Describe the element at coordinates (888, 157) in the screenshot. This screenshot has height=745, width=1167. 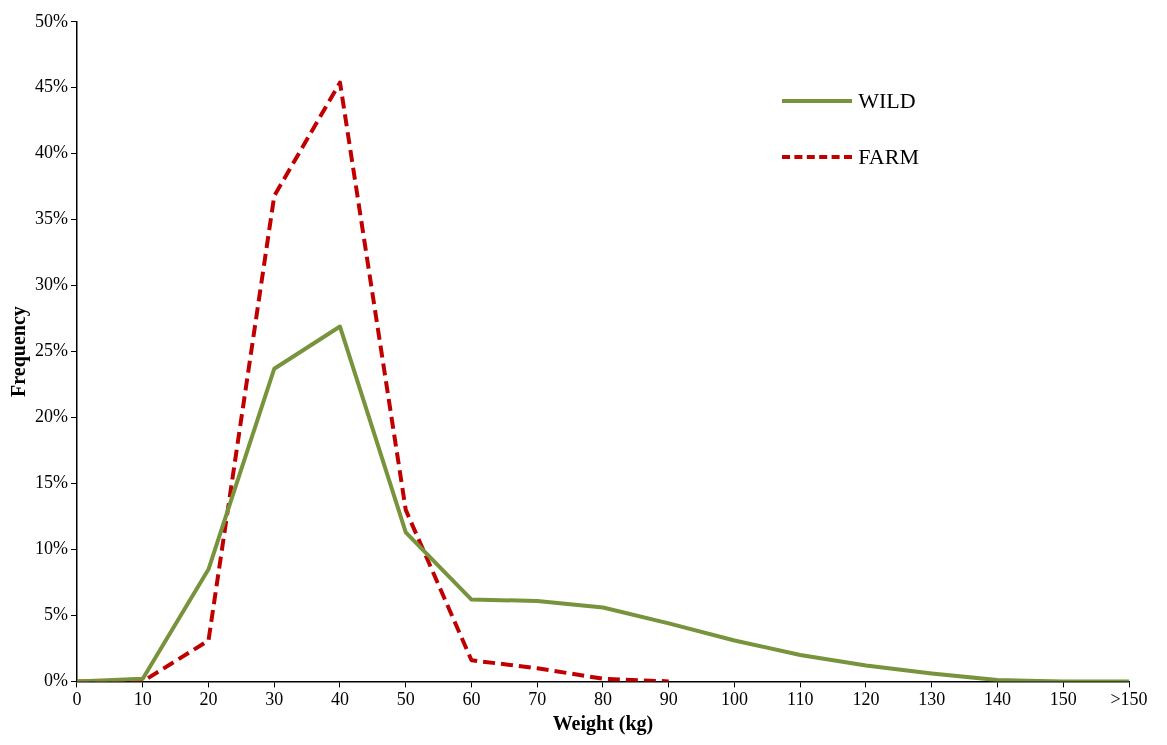
I see `legend-label: FARM` at that location.